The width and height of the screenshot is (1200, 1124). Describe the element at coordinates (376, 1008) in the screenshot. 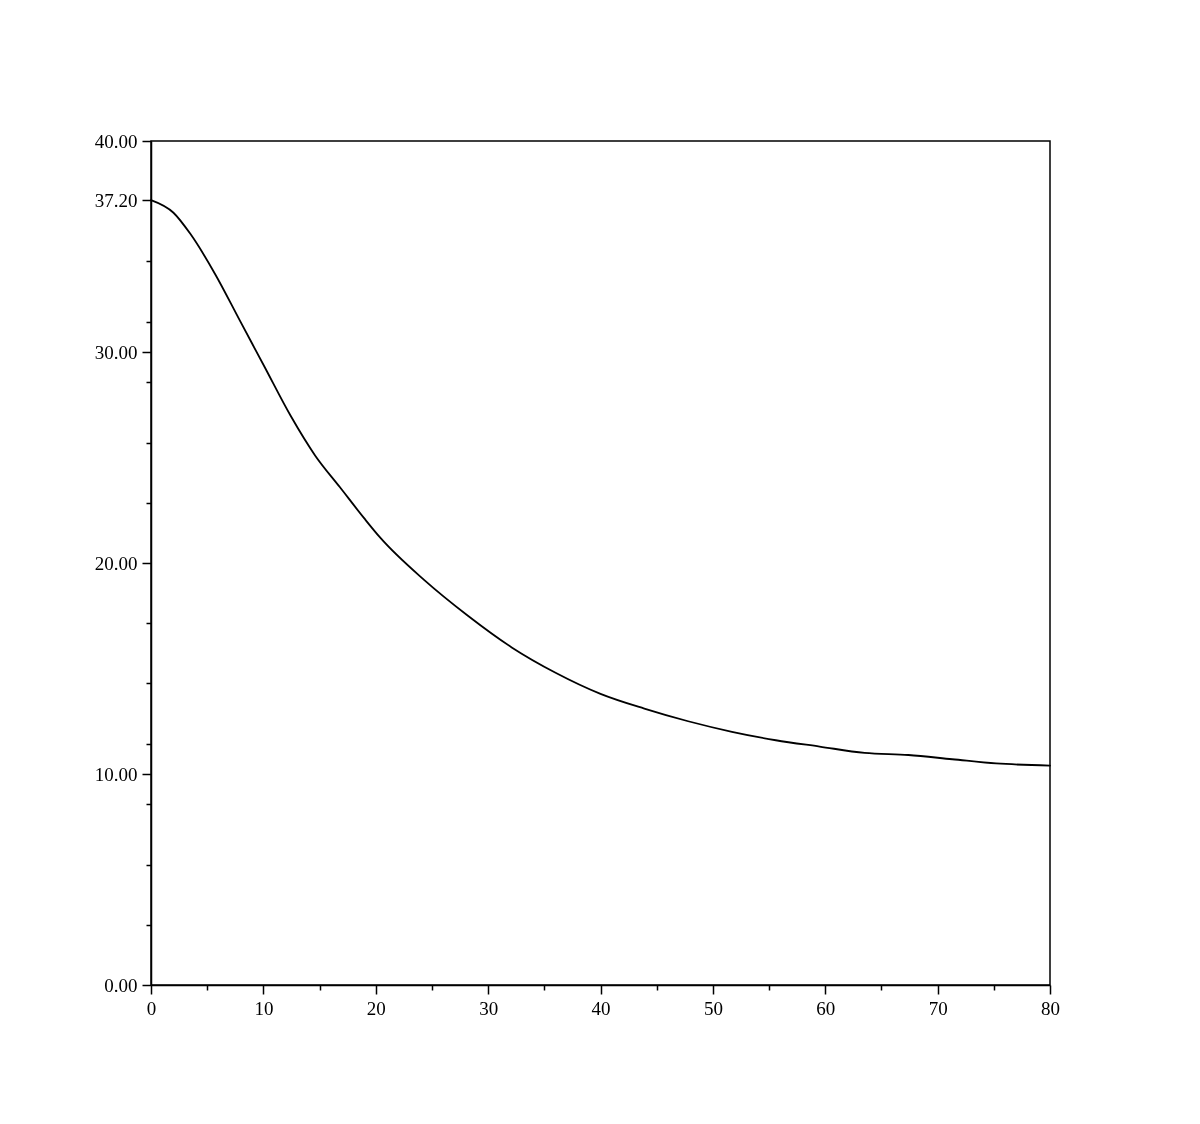

I see `x-tick-label: 20` at that location.